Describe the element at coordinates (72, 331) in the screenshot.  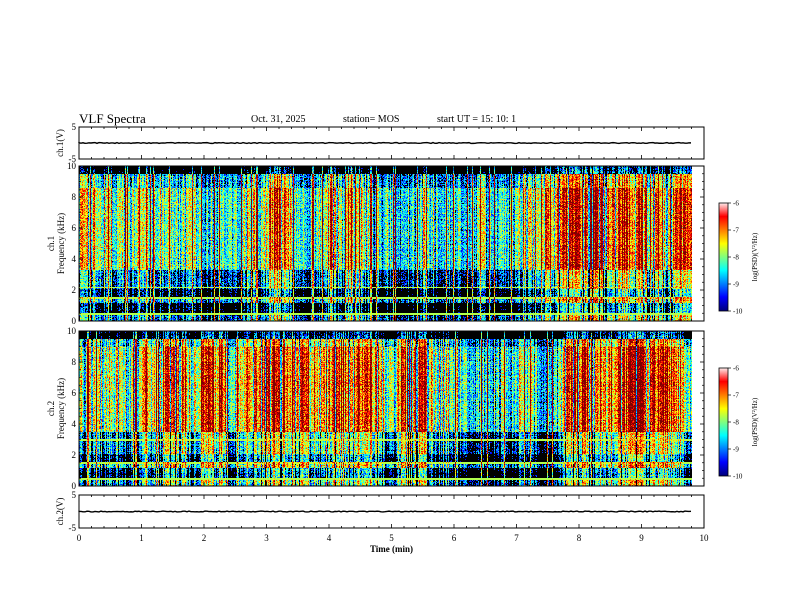
I see `ch2-spectrogram-ytick-label: 10` at that location.